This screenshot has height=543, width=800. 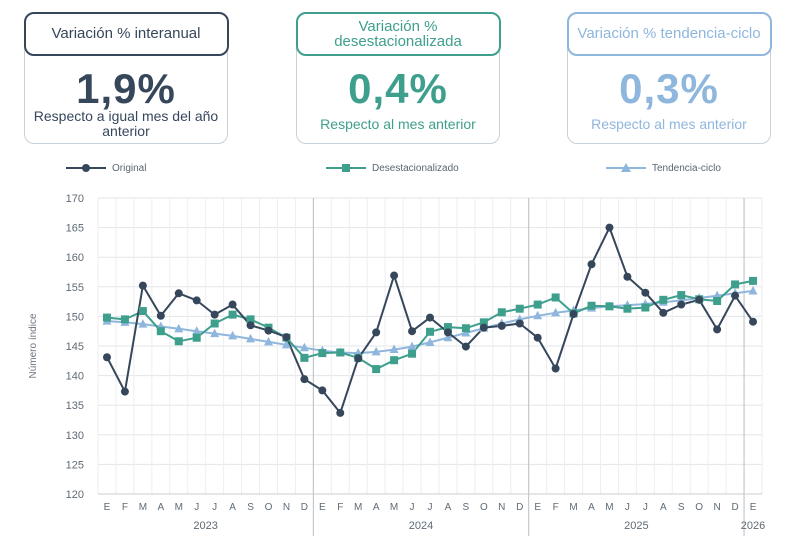 I want to click on kpi-card-note: Respecto al mes anterior, so click(x=398, y=124).